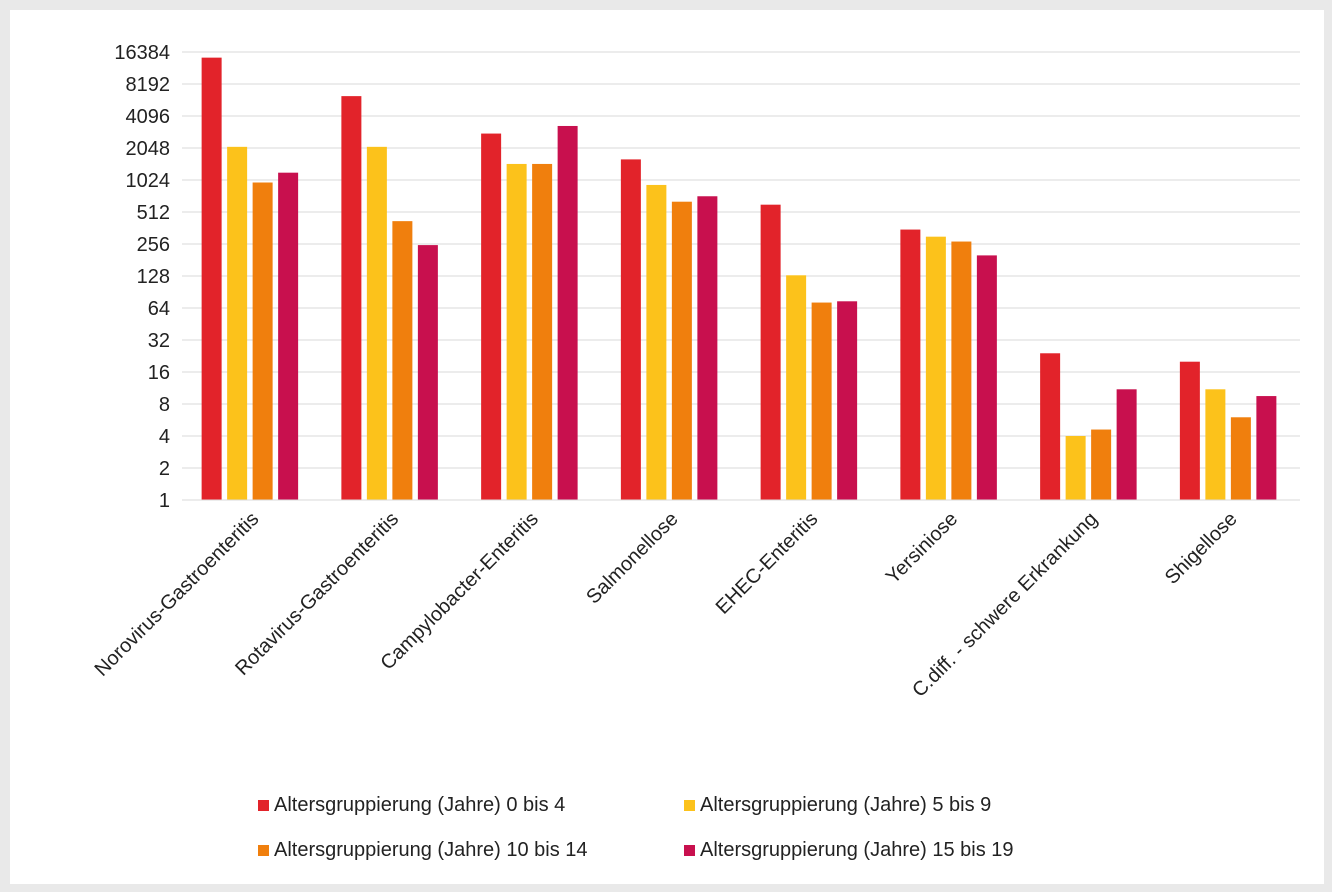 This screenshot has width=1332, height=892. Describe the element at coordinates (164, 469) in the screenshot. I see `y-tick-label: 2` at that location.